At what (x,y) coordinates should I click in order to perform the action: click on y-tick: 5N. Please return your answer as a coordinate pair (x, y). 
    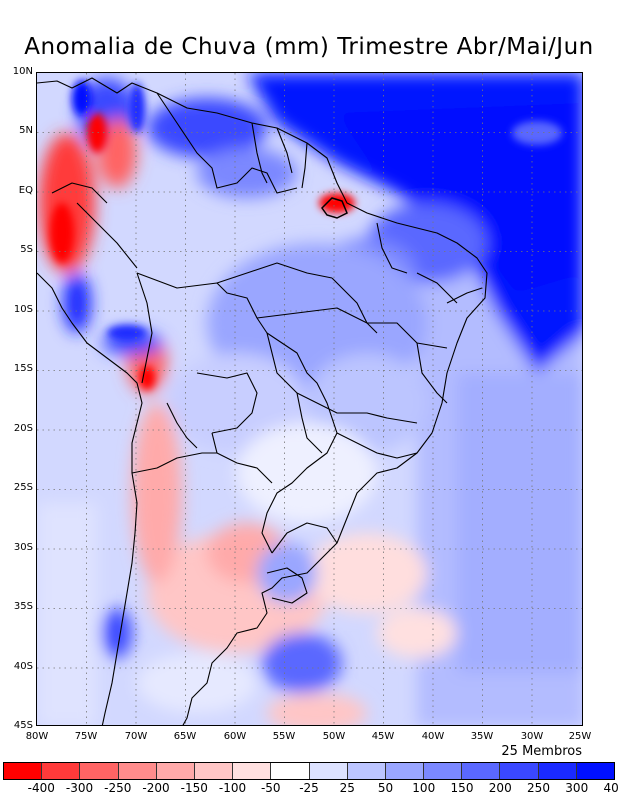
    Looking at the image, I should click on (26, 130).